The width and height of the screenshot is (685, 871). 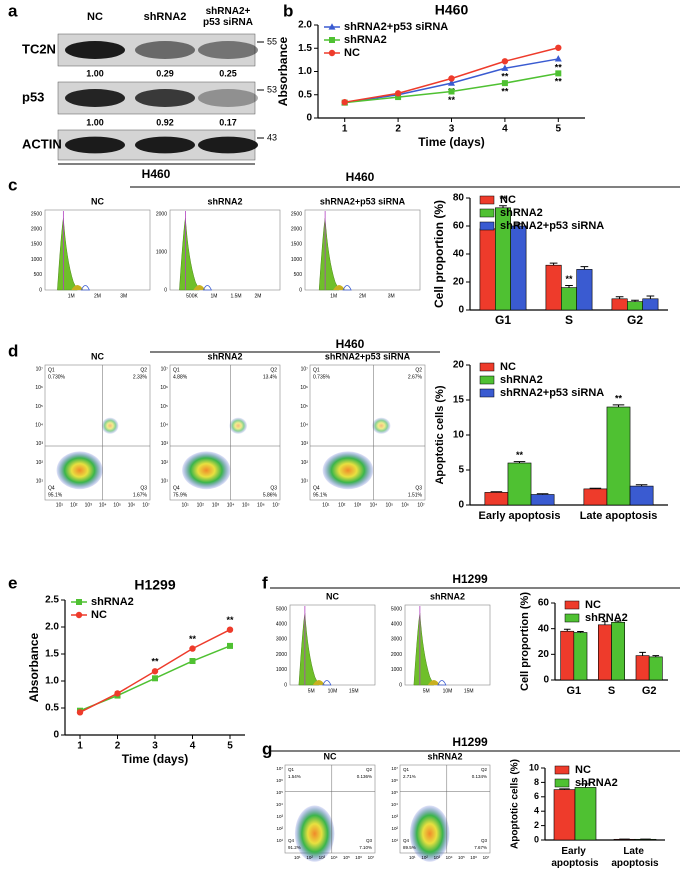 What do you see at coordinates (279, 816) in the screenshot?
I see `flow-y-tick: 10³` at bounding box center [279, 816].